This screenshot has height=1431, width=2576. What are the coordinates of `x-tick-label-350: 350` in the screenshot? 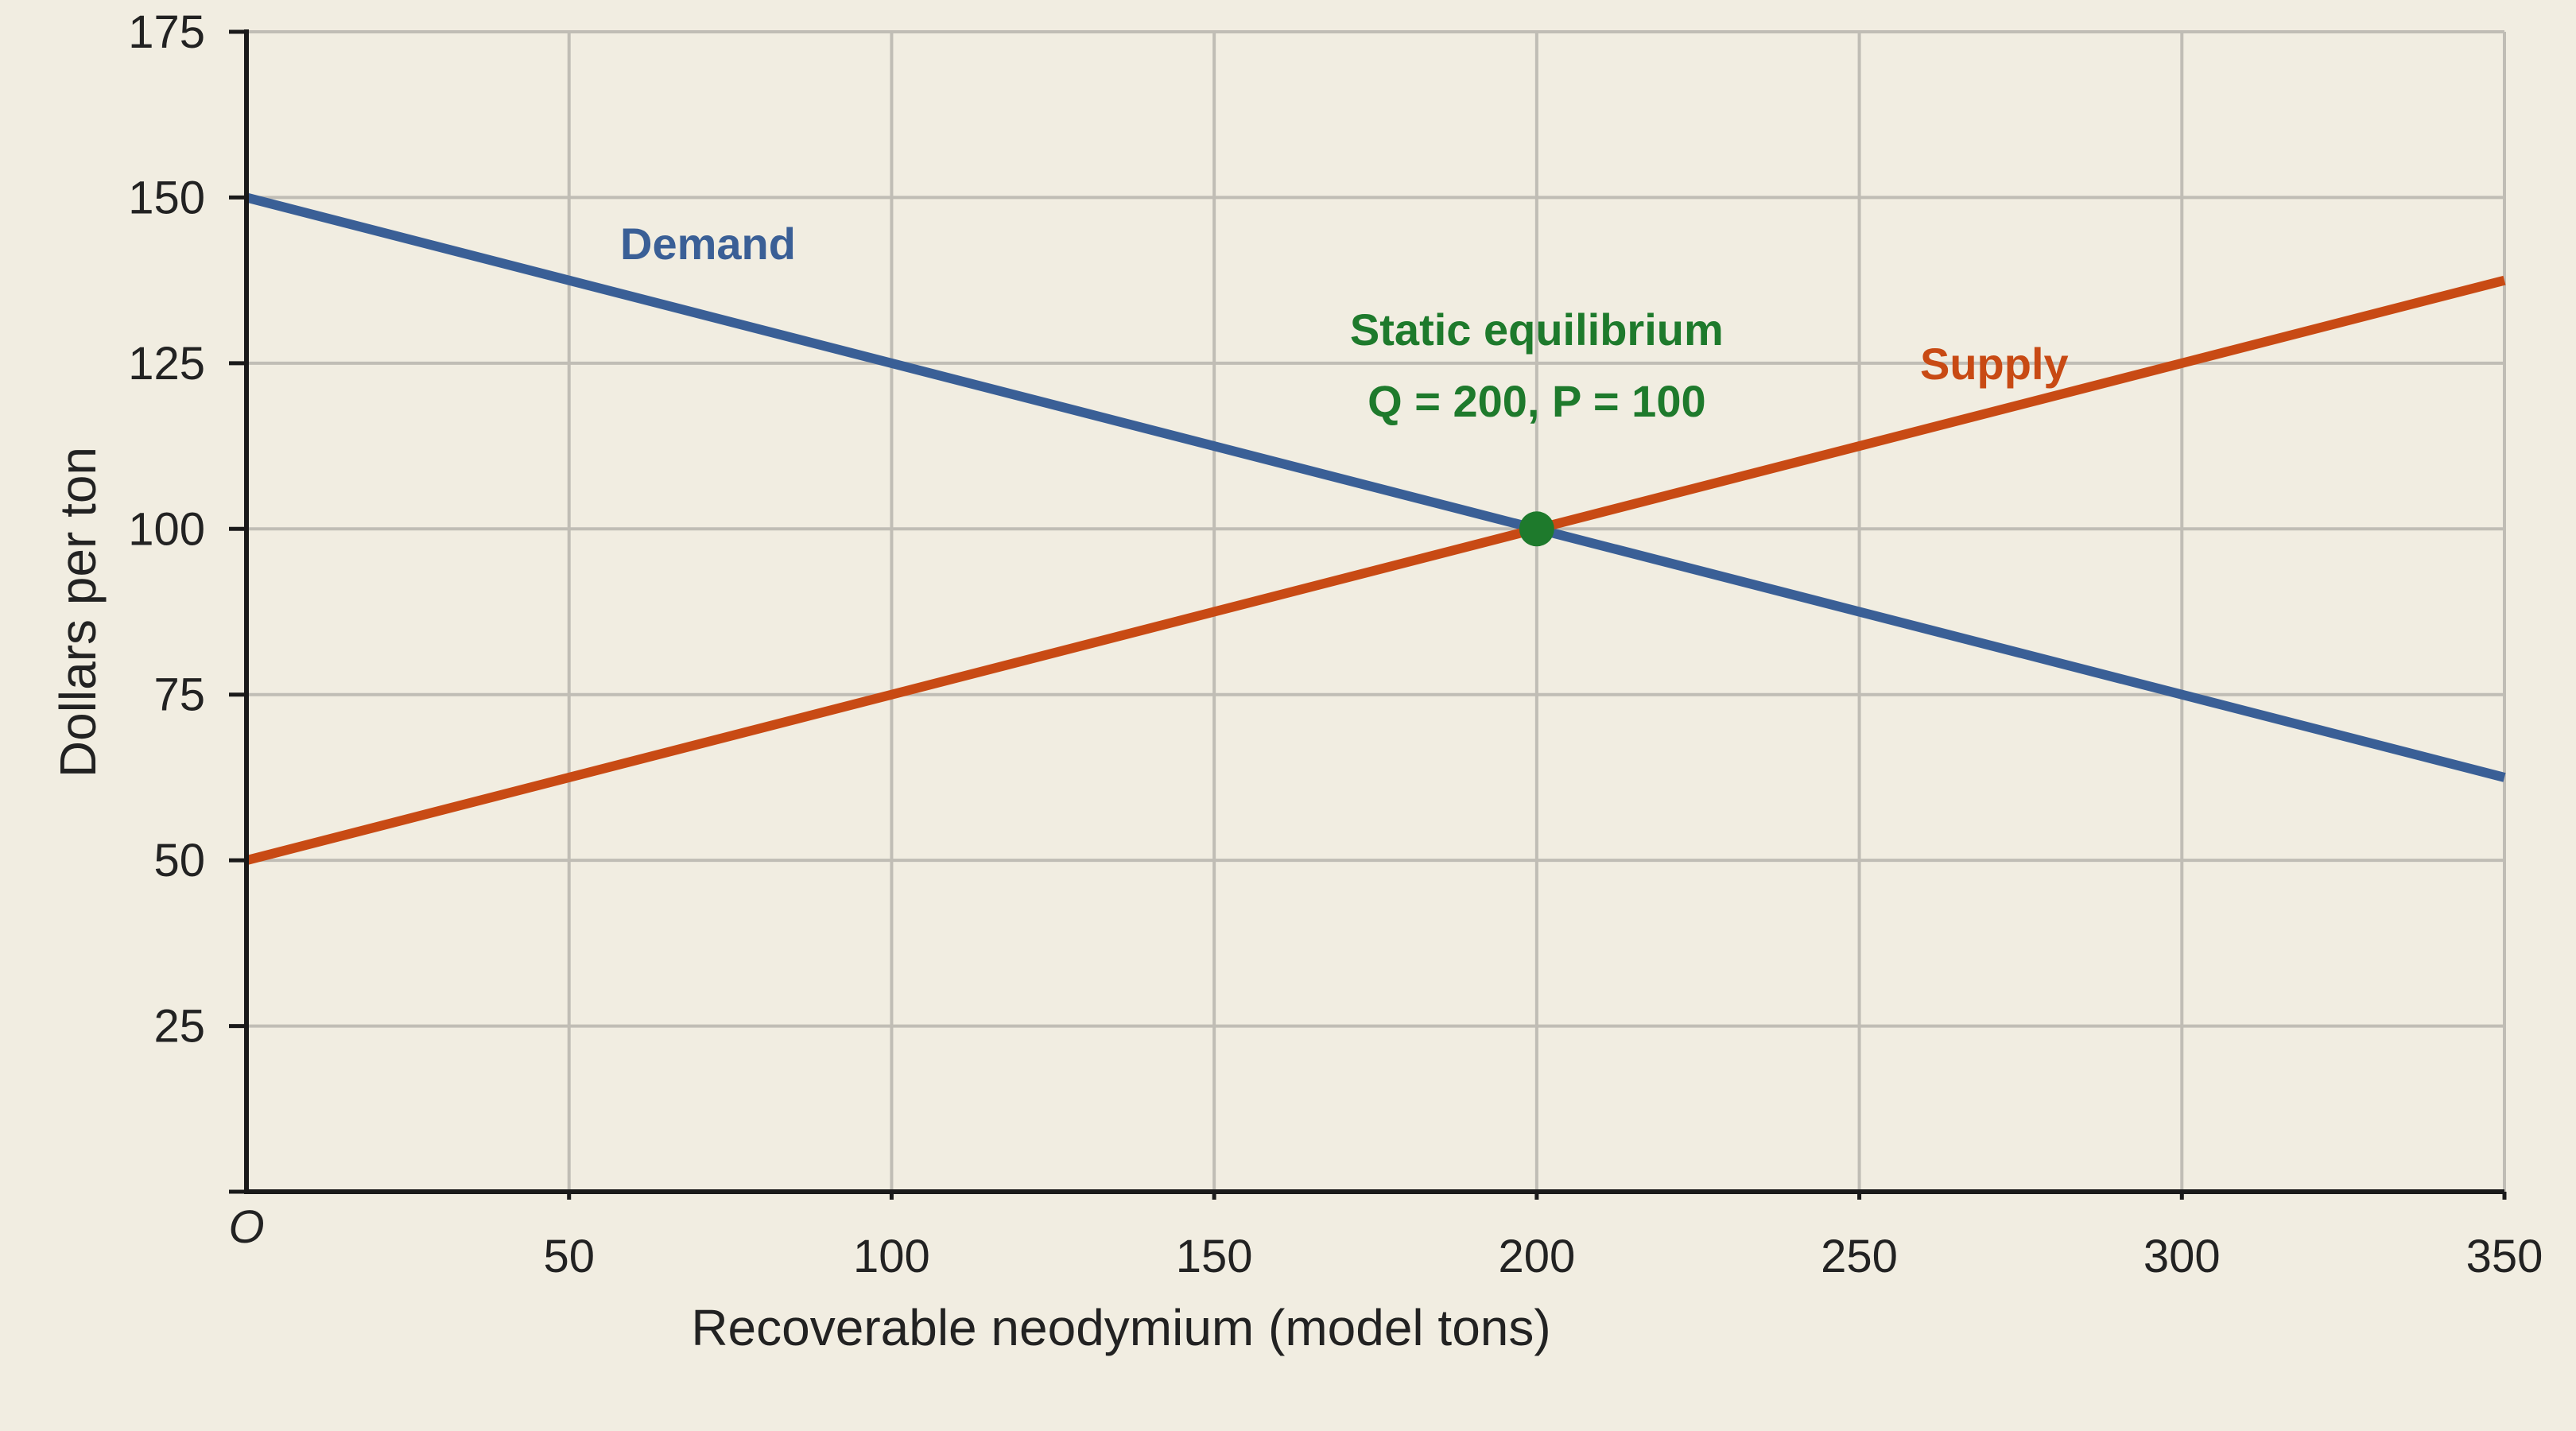 It's located at (2504, 1256).